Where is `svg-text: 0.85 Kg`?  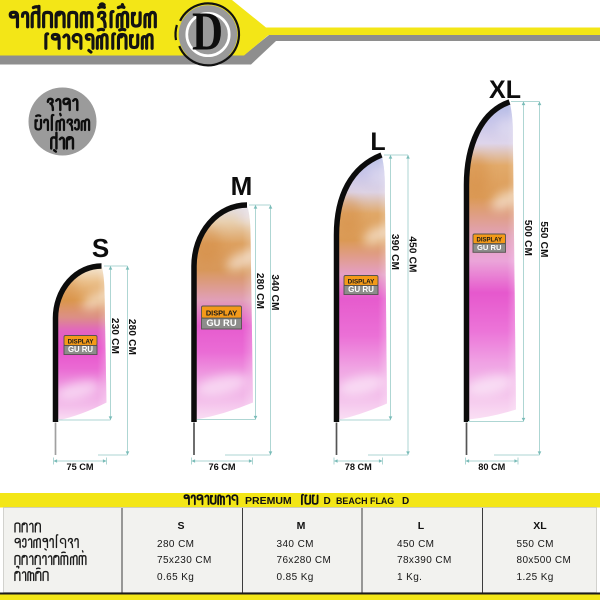
svg-text: 0.85 Kg is located at coordinates (295, 577).